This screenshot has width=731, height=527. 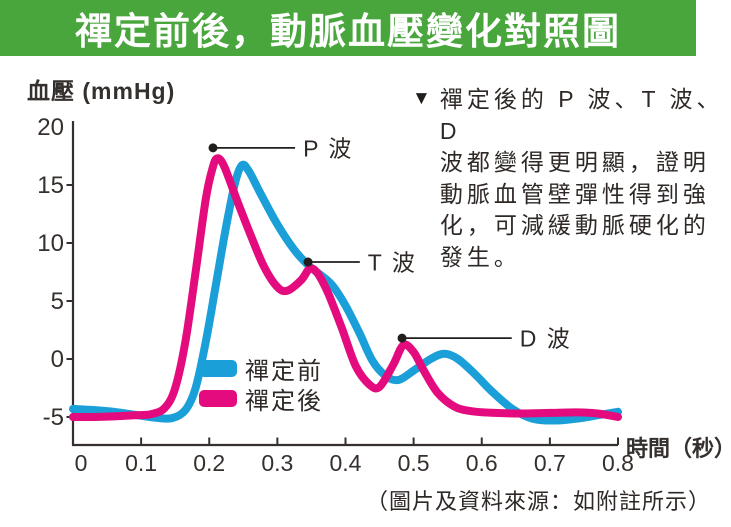 I want to click on legend: 禪定前 禪定後, so click(x=261, y=384).